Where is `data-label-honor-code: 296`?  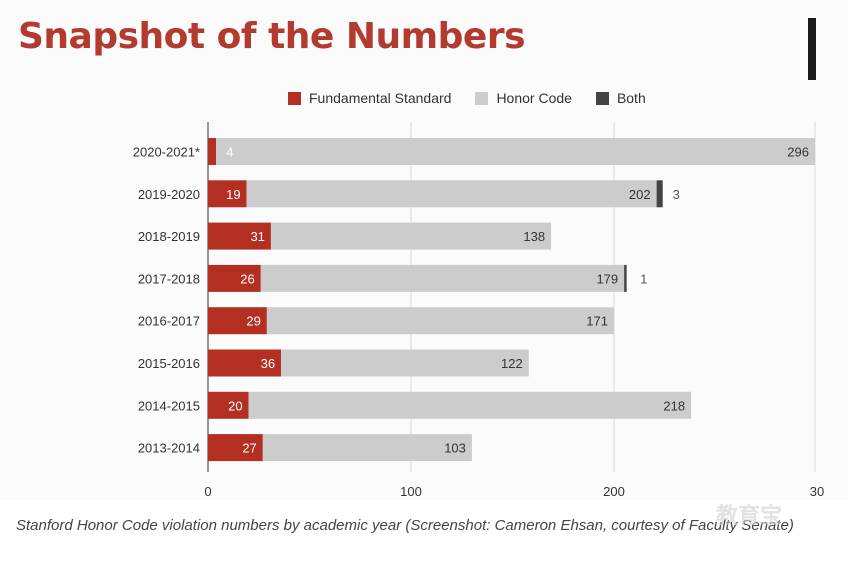
data-label-honor-code: 296 is located at coordinates (798, 152).